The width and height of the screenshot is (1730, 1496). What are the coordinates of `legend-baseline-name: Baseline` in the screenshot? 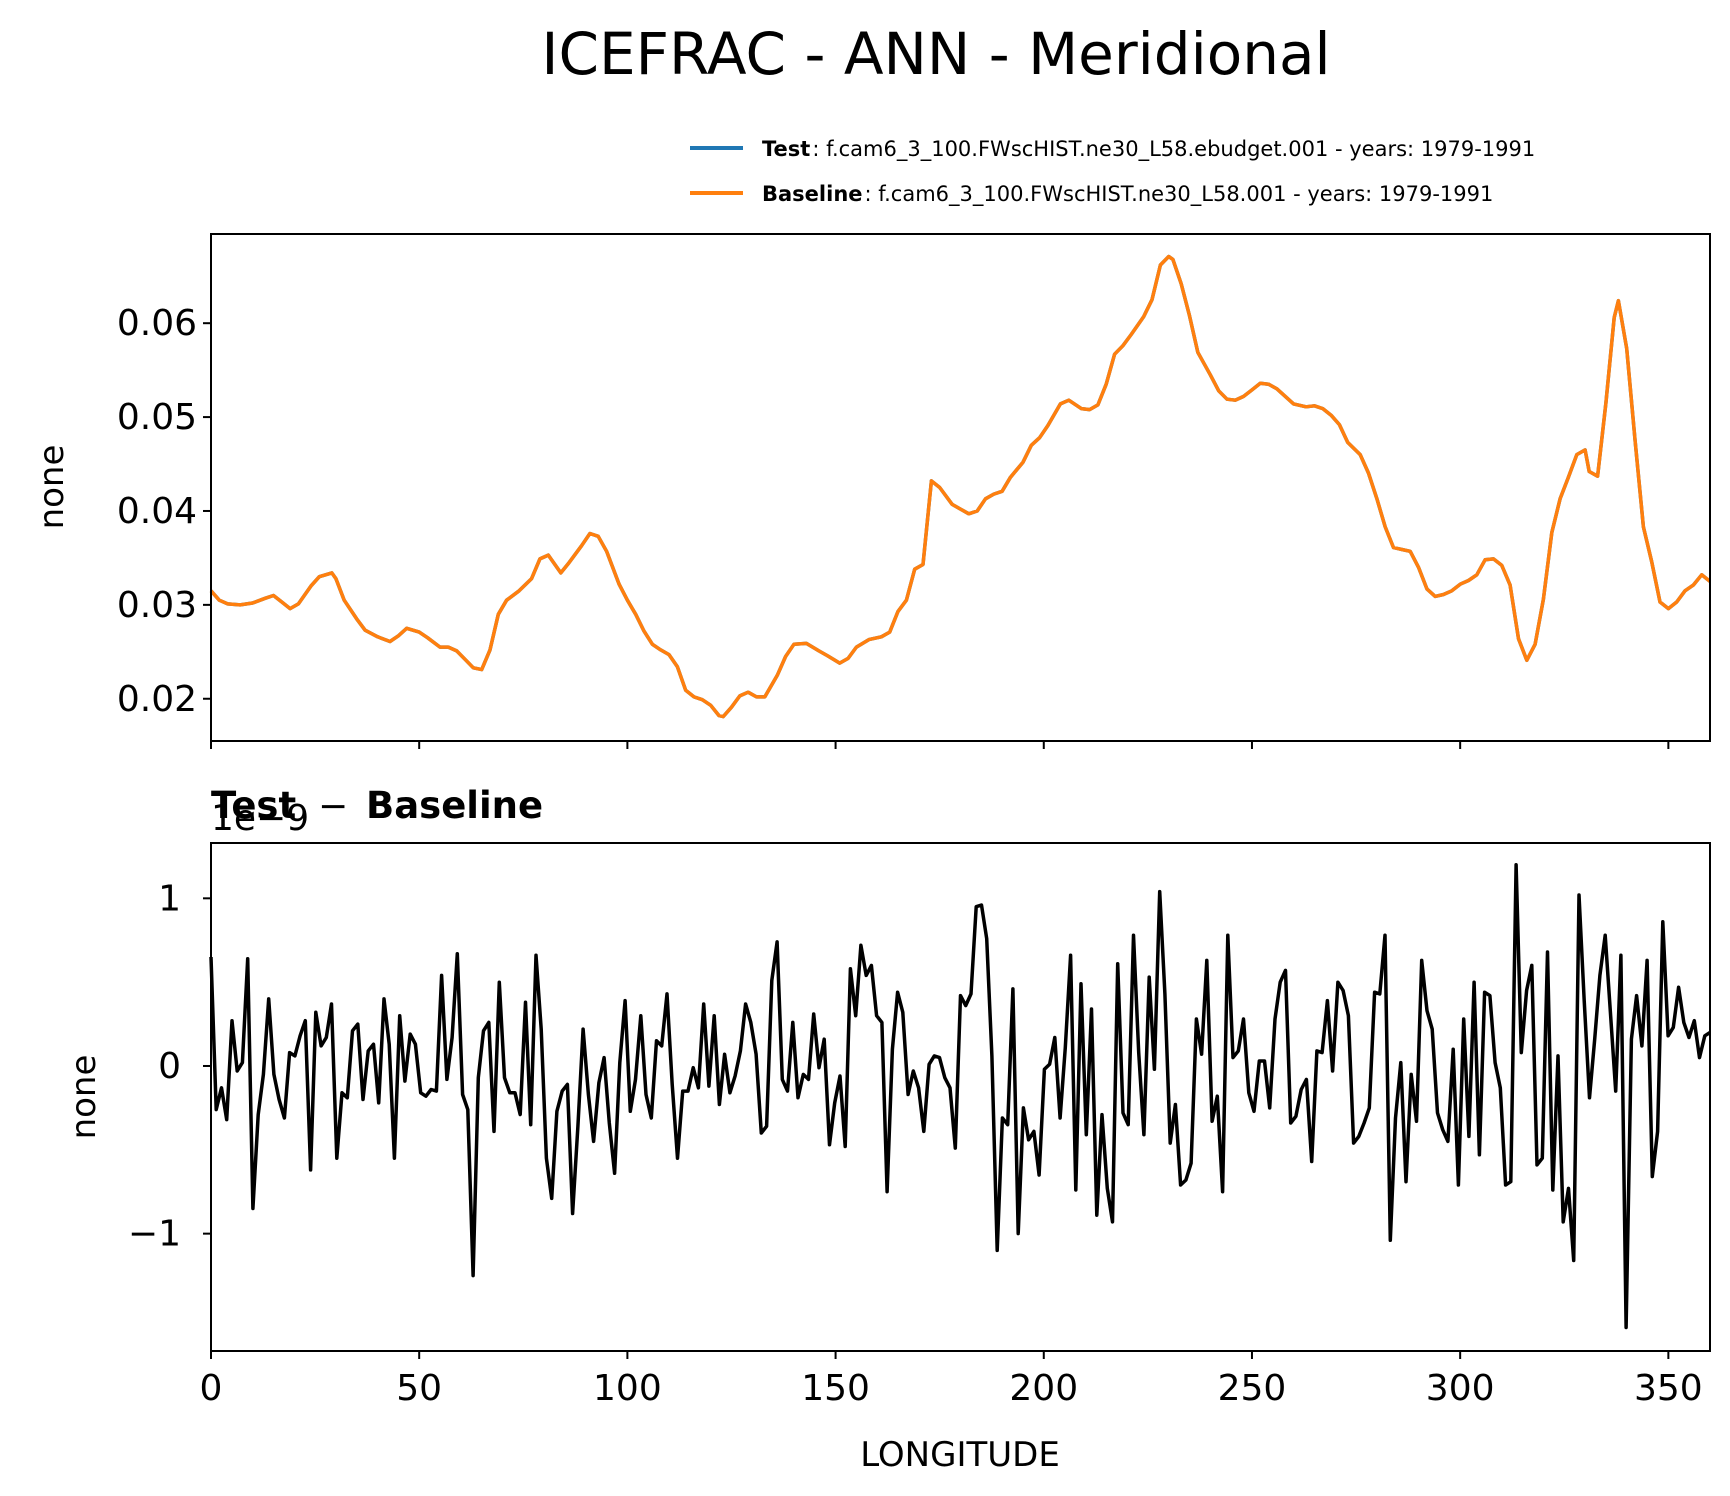 It's located at (812, 194).